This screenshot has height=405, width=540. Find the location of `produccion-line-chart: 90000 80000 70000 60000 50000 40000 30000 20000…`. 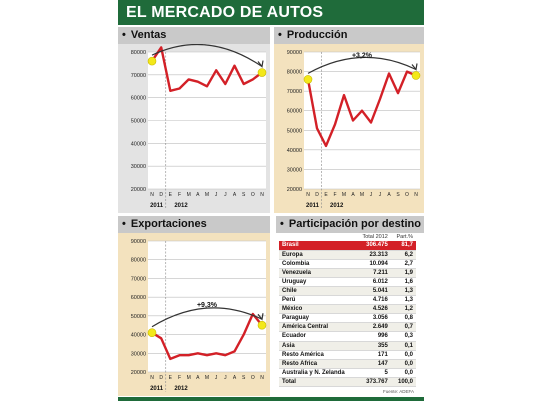

produccion-line-chart: 90000 80000 70000 60000 50000 40000 30000 20000… is located at coordinates (349, 128).